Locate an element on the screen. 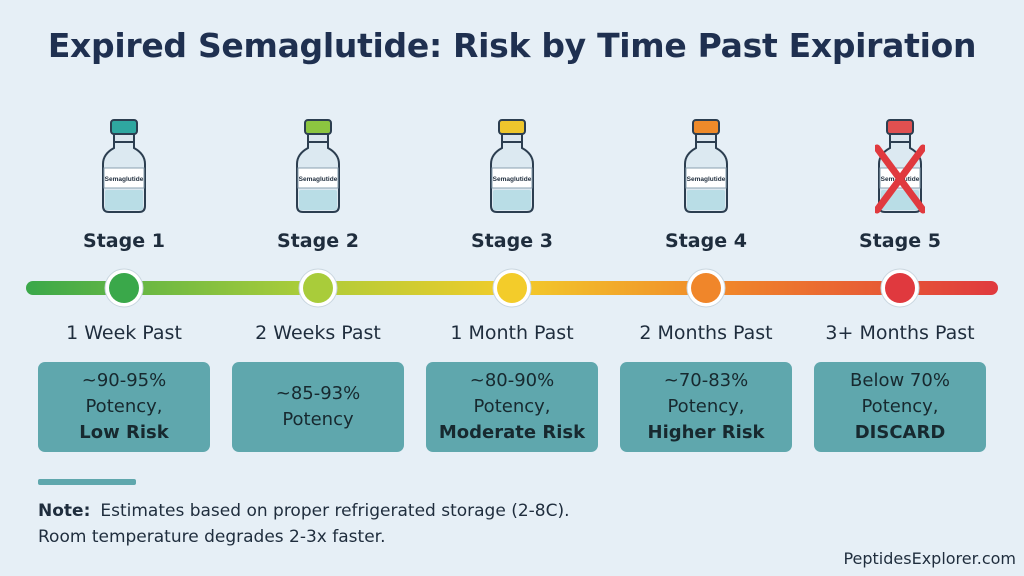 This screenshot has height=576, width=1024. potency-range: ~85-93% is located at coordinates (318, 393).